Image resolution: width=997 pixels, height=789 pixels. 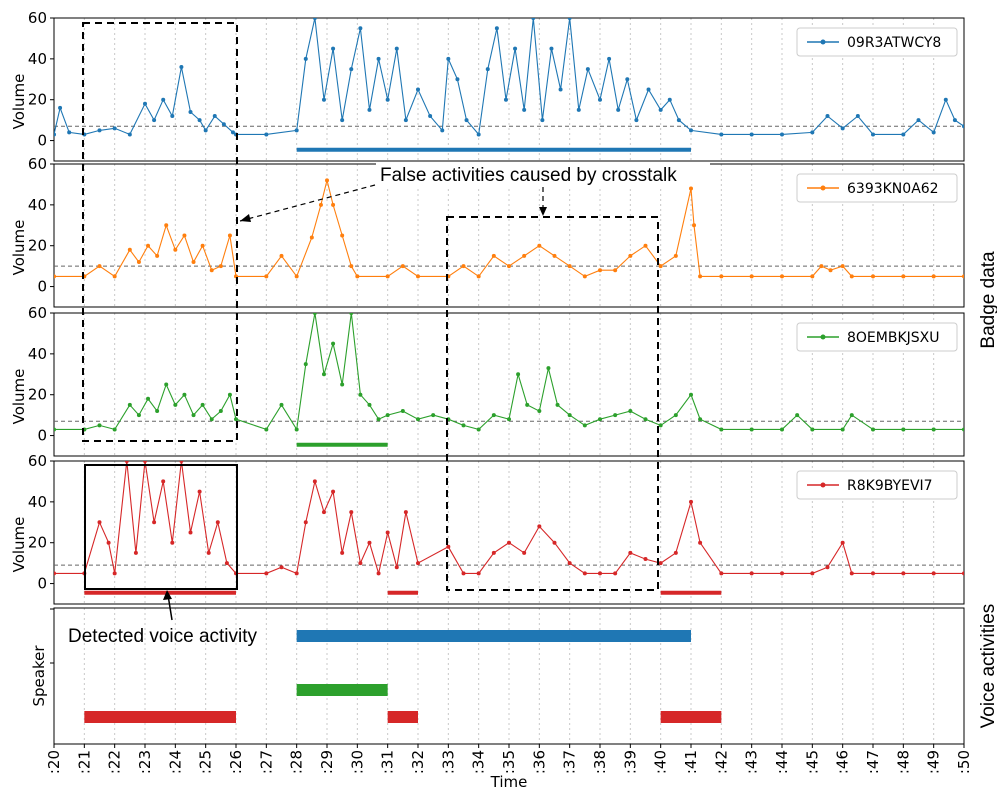 I want to click on arrow-head-left, so click(x=245, y=218).